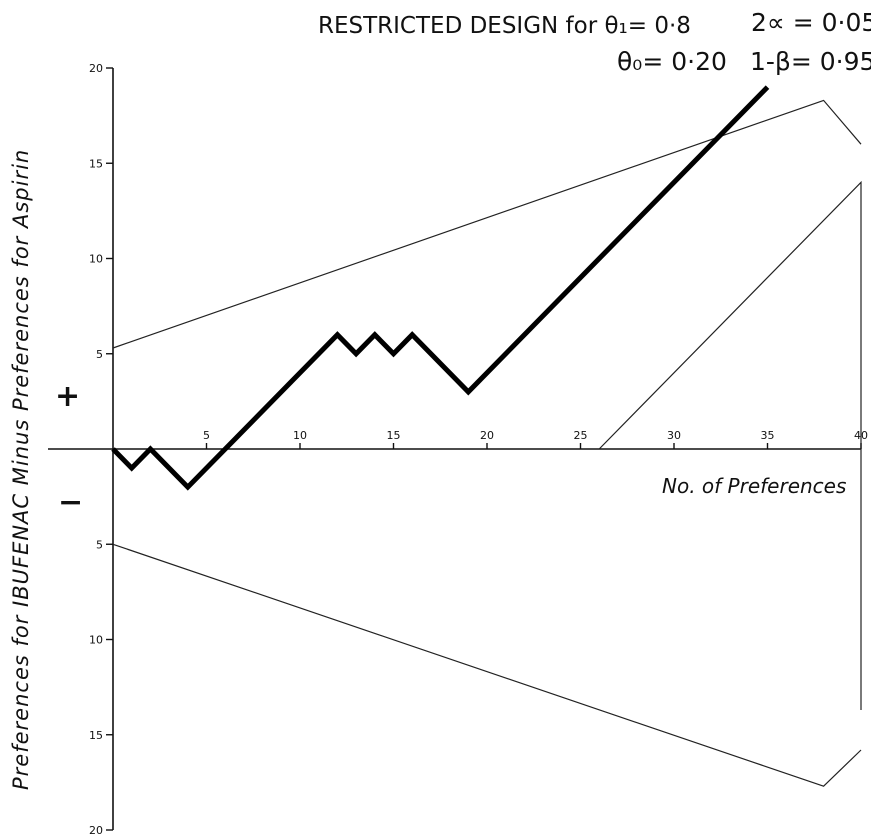 The width and height of the screenshot is (871, 835). What do you see at coordinates (754, 486) in the screenshot?
I see `x-axis-label: No. of Preferences` at bounding box center [754, 486].